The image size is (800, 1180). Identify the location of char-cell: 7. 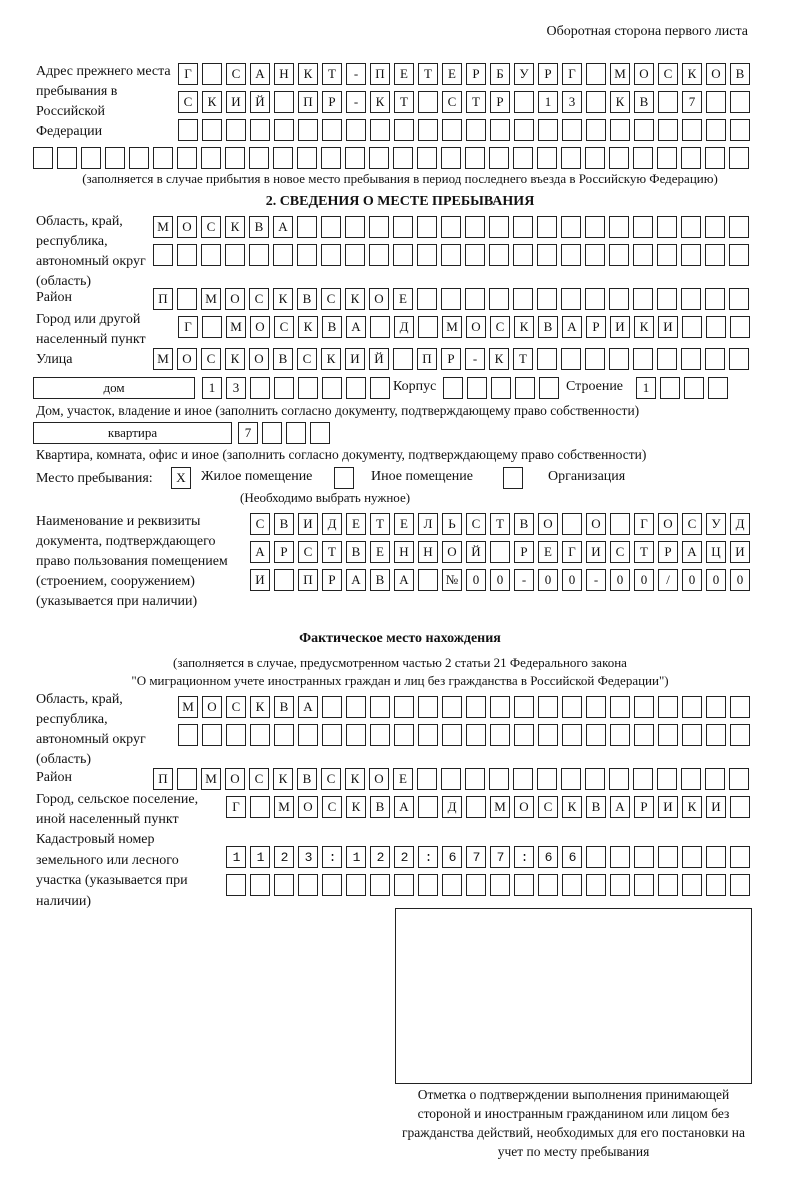
(692, 102).